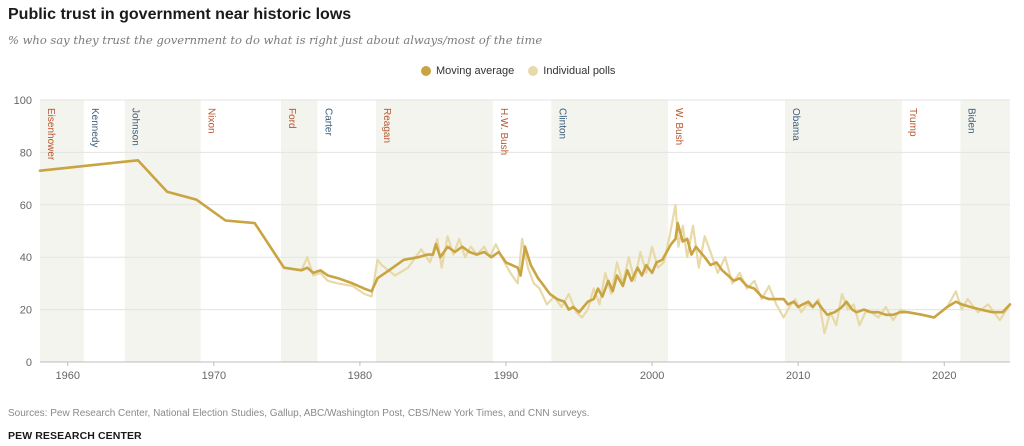 Image resolution: width=1024 pixels, height=446 pixels. Describe the element at coordinates (798, 376) in the screenshot. I see `x-tick-label-2010: 2010` at that location.